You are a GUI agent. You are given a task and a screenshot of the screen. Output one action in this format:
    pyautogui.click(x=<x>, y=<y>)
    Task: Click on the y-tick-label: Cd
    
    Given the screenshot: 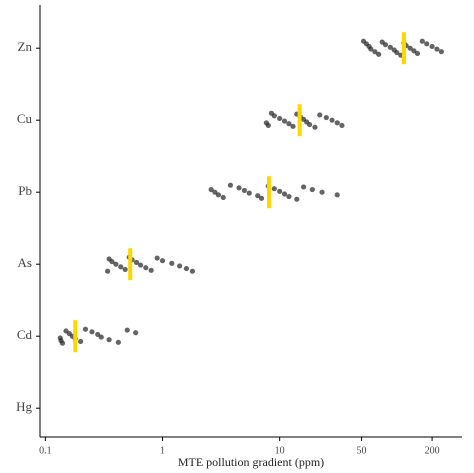 What is the action you would take?
    pyautogui.click(x=25, y=334)
    